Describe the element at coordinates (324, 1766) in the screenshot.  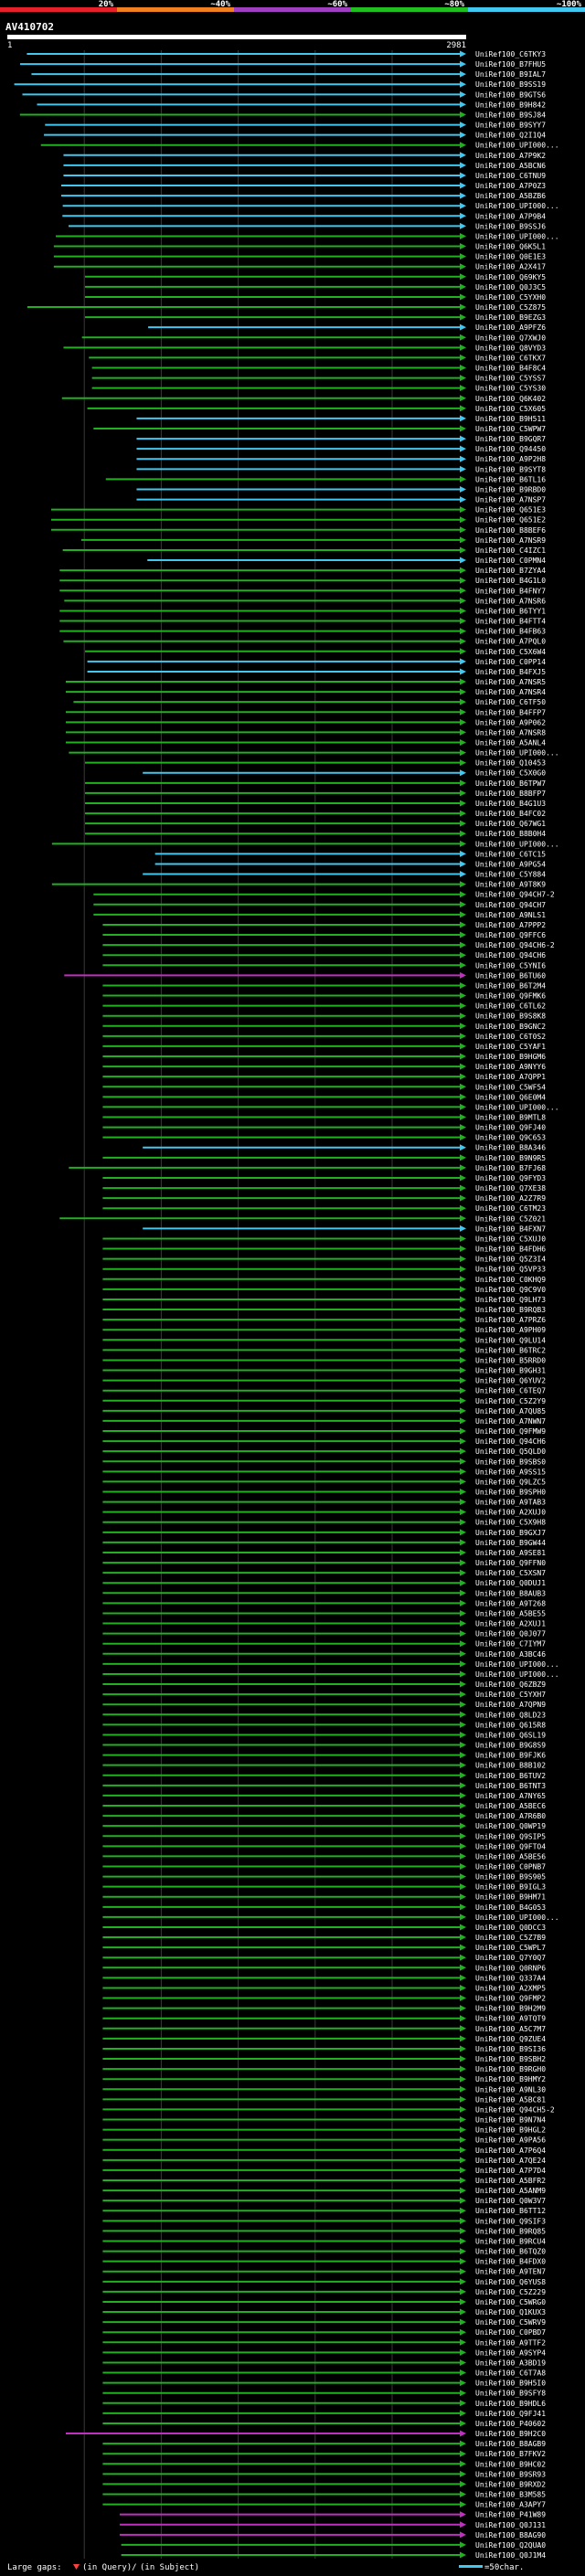
I see `hit-row: UniRef100_B8B102` at that location.